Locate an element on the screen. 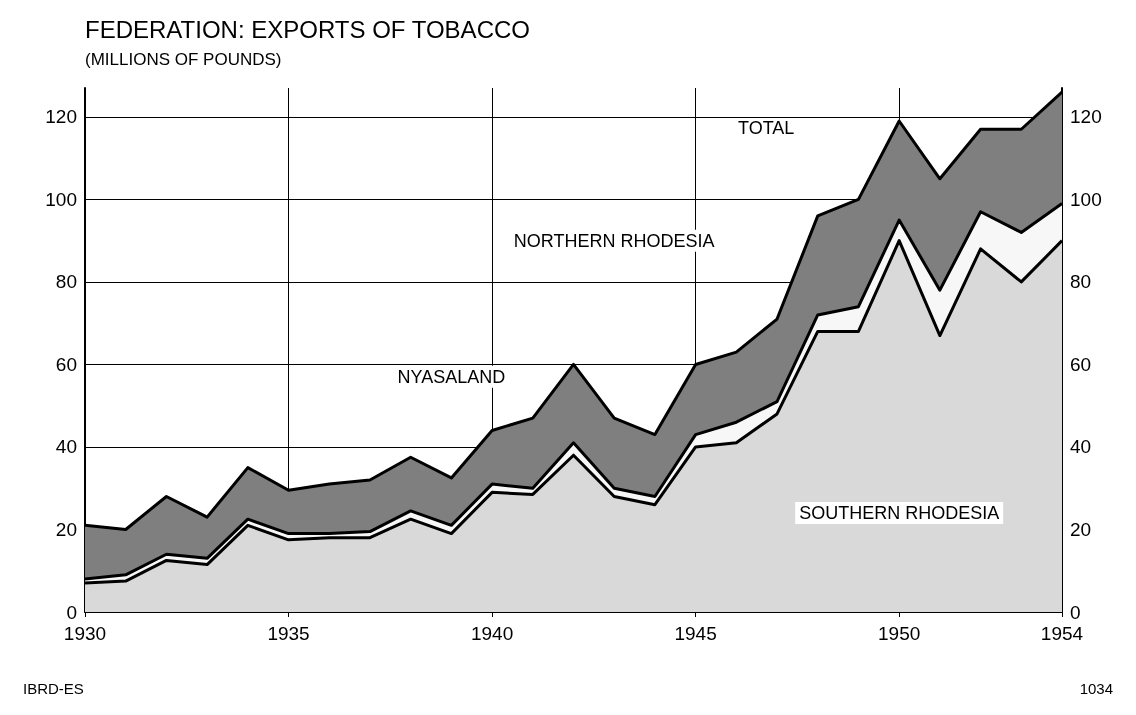  y2-tick-label: 120 is located at coordinates (1086, 117).